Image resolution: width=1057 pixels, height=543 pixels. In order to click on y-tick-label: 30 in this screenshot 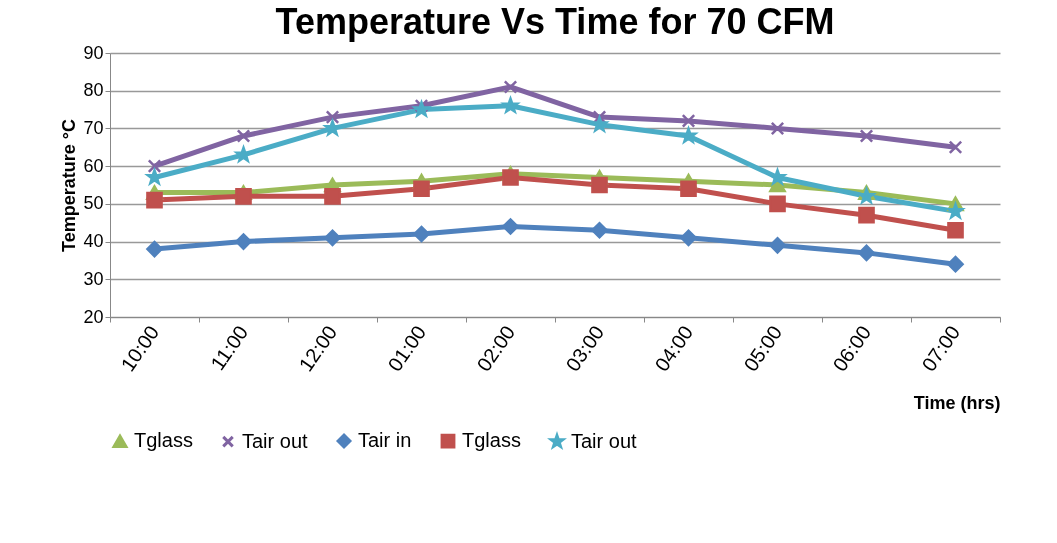, I will do `click(93, 278)`.